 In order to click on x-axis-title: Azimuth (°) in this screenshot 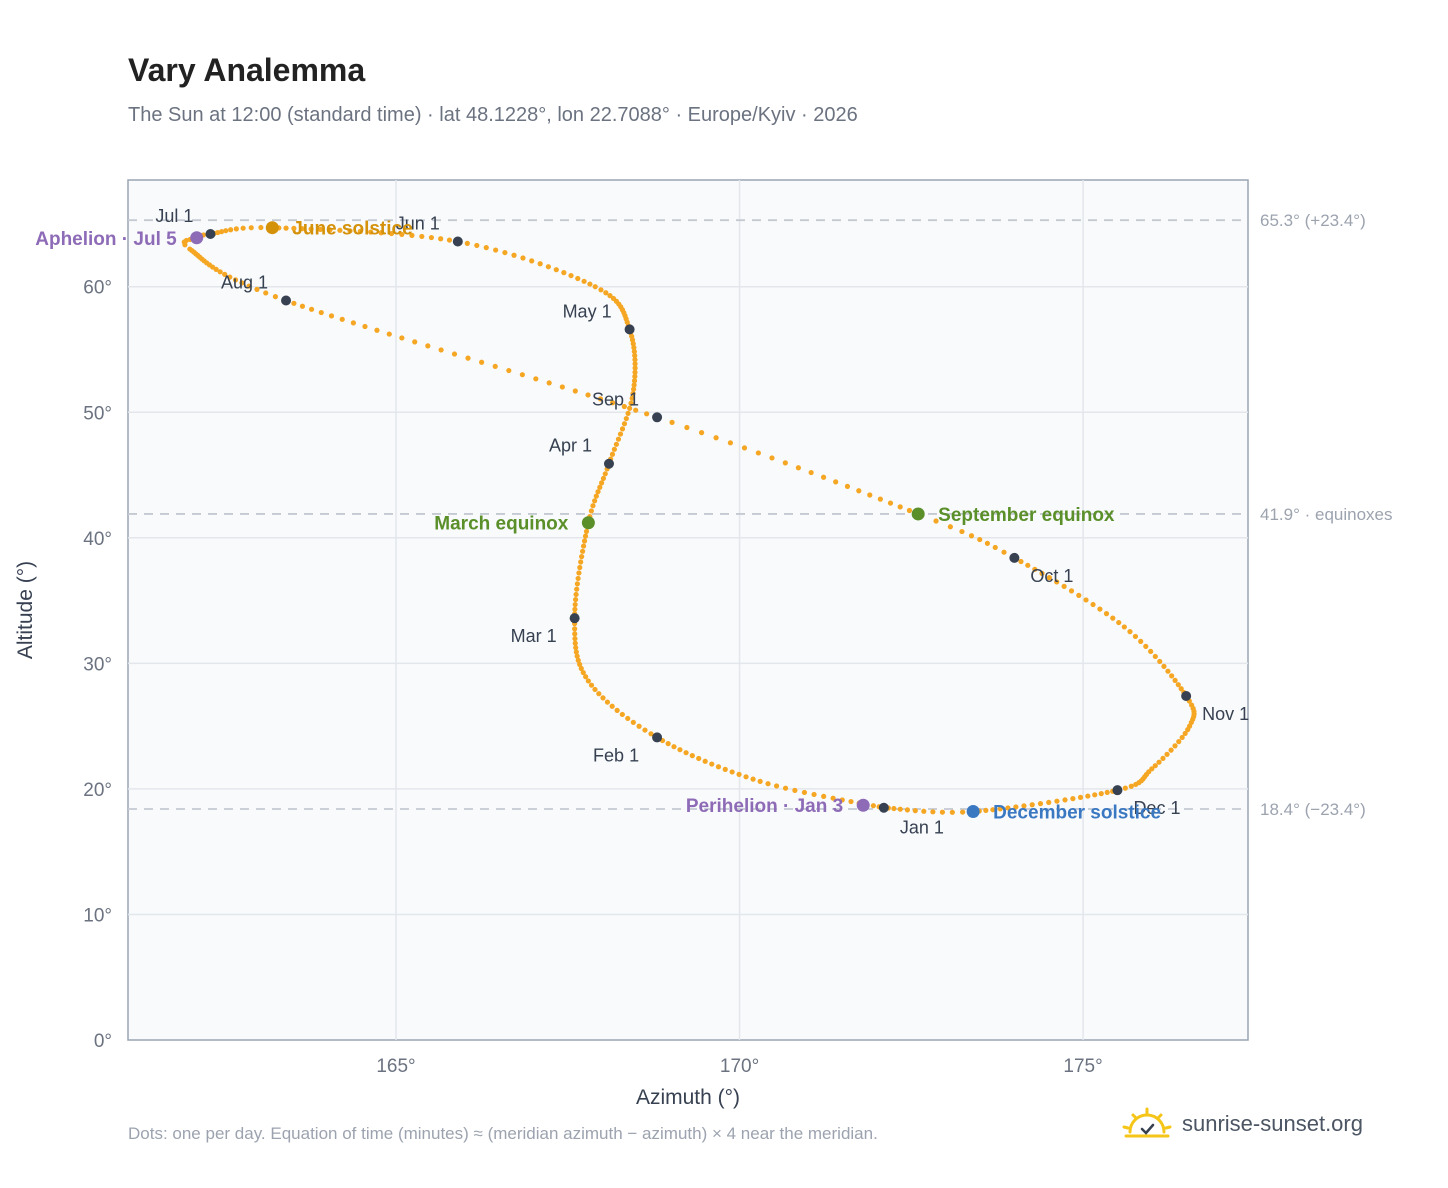, I will do `click(688, 1097)`.